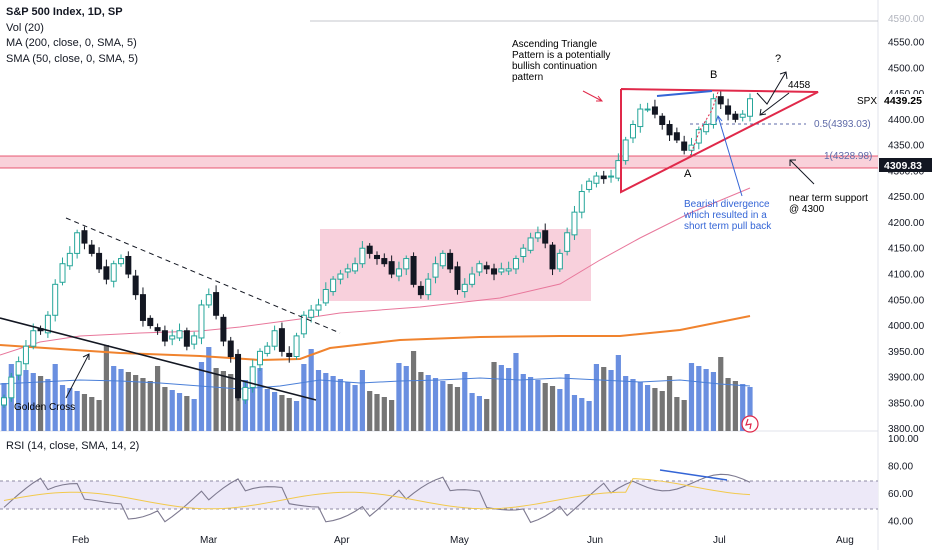  I want to click on price-tick-label: 4250.00, so click(906, 197).